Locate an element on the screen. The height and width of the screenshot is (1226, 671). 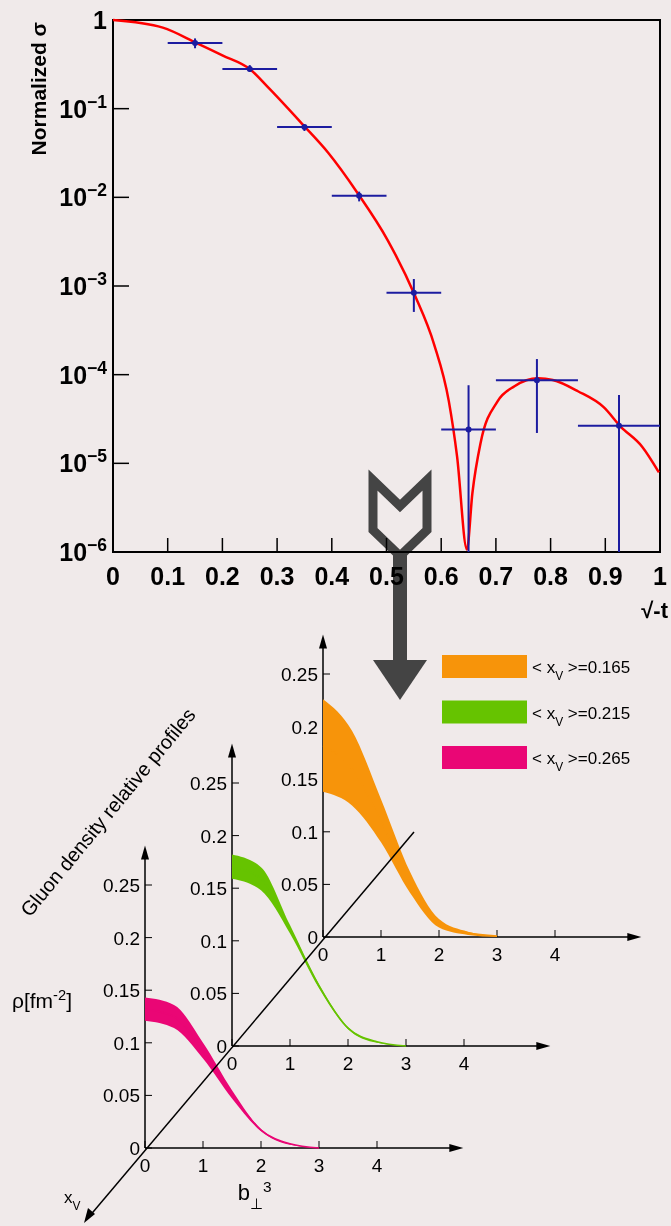
y-axis-title: ρ[fm$^{-2}$] is located at coordinates (42, 999).